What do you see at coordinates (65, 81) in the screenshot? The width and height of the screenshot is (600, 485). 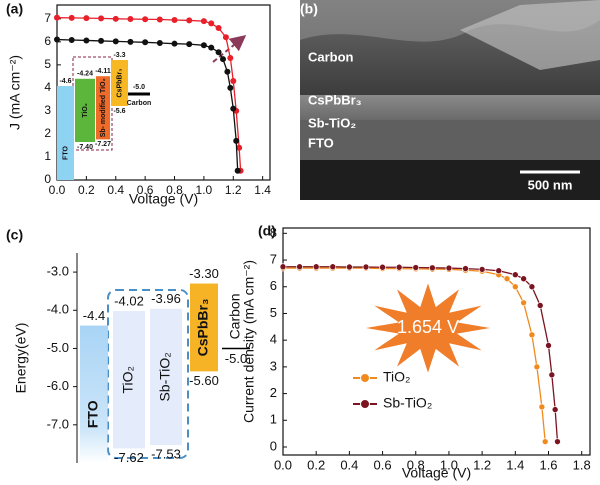 I see `level-value: -4.6` at bounding box center [65, 81].